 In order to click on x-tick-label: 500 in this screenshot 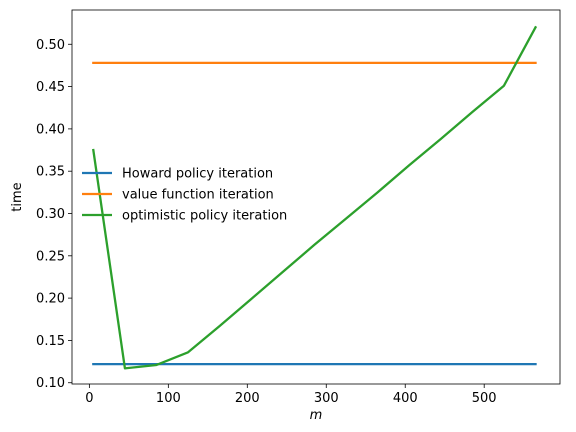, I will do `click(484, 398)`.